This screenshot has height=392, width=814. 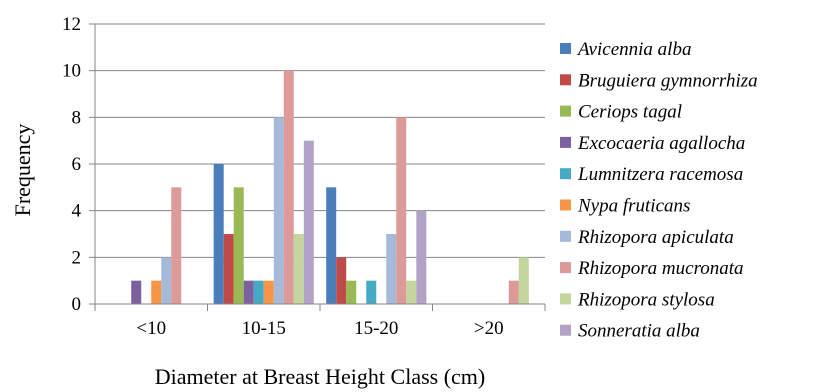 What do you see at coordinates (655, 237) in the screenshot?
I see `legend-label: Rhizopora apiculata` at bounding box center [655, 237].